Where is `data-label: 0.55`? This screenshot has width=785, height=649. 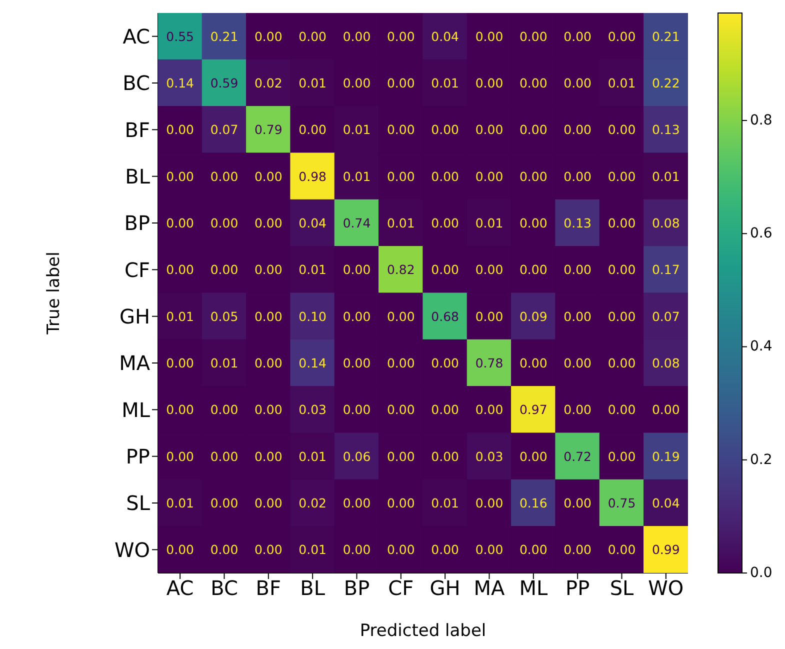 data-label: 0.55 is located at coordinates (180, 36).